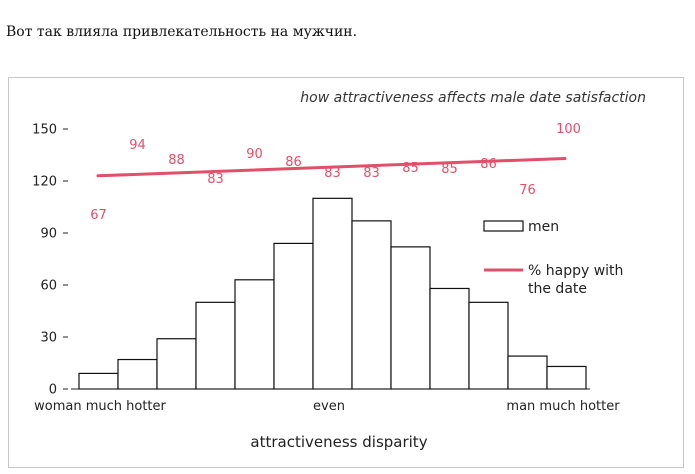 The width and height of the screenshot is (695, 474). I want to click on y-tick-label: 150, so click(44, 130).